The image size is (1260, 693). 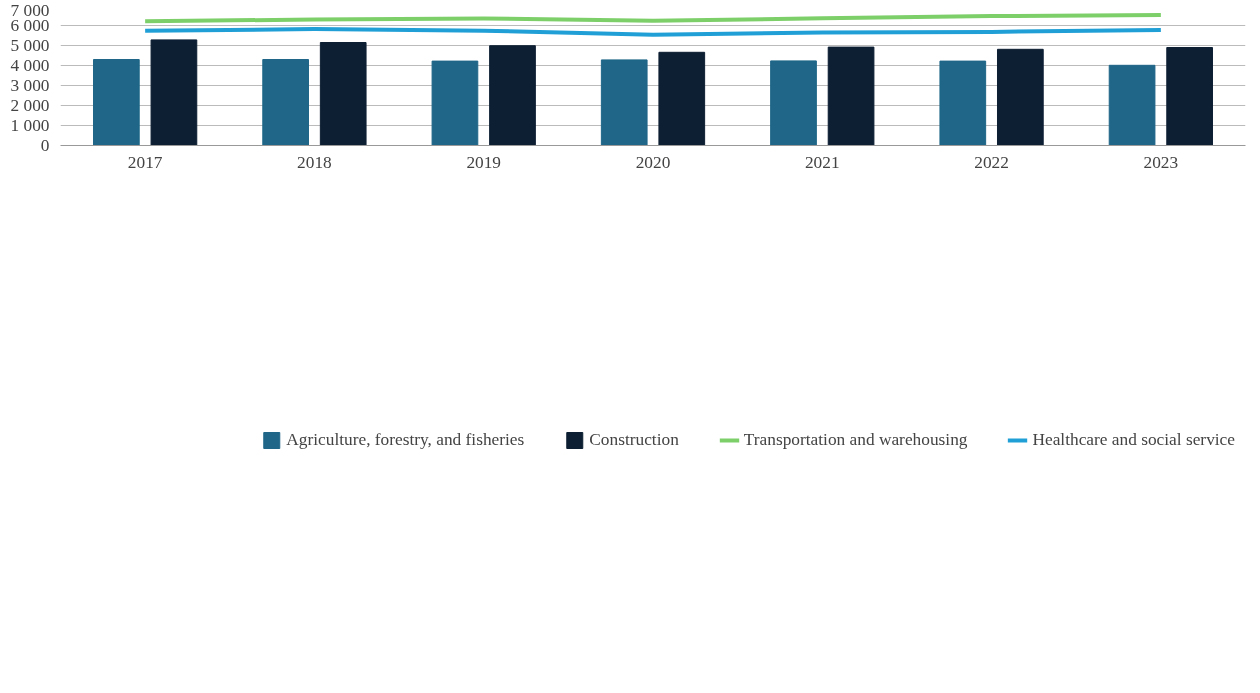 What do you see at coordinates (145, 162) in the screenshot?
I see `x-tick-label: 2017` at bounding box center [145, 162].